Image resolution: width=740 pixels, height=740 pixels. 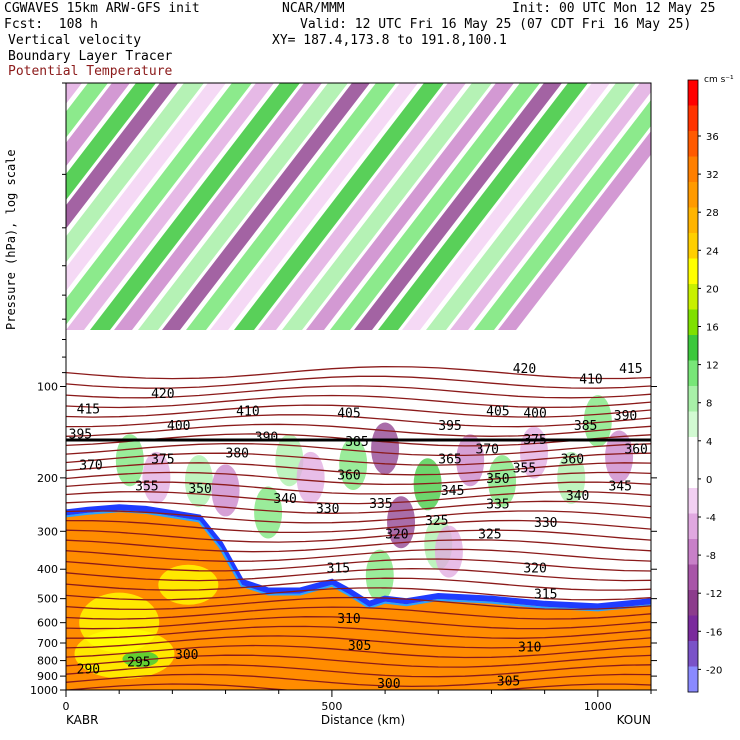 What do you see at coordinates (178, 426) in the screenshot?
I see `theta-label: 400` at bounding box center [178, 426].